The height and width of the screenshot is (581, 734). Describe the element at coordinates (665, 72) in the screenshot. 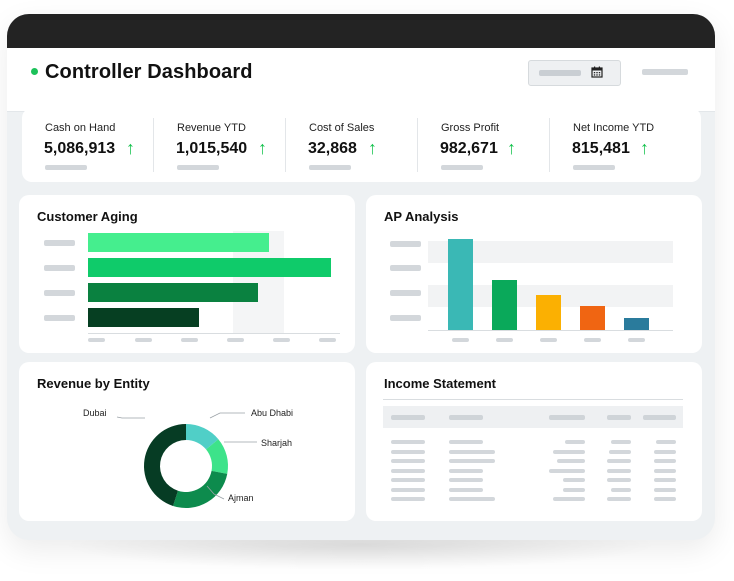

I see `user-menu-placeholder` at that location.